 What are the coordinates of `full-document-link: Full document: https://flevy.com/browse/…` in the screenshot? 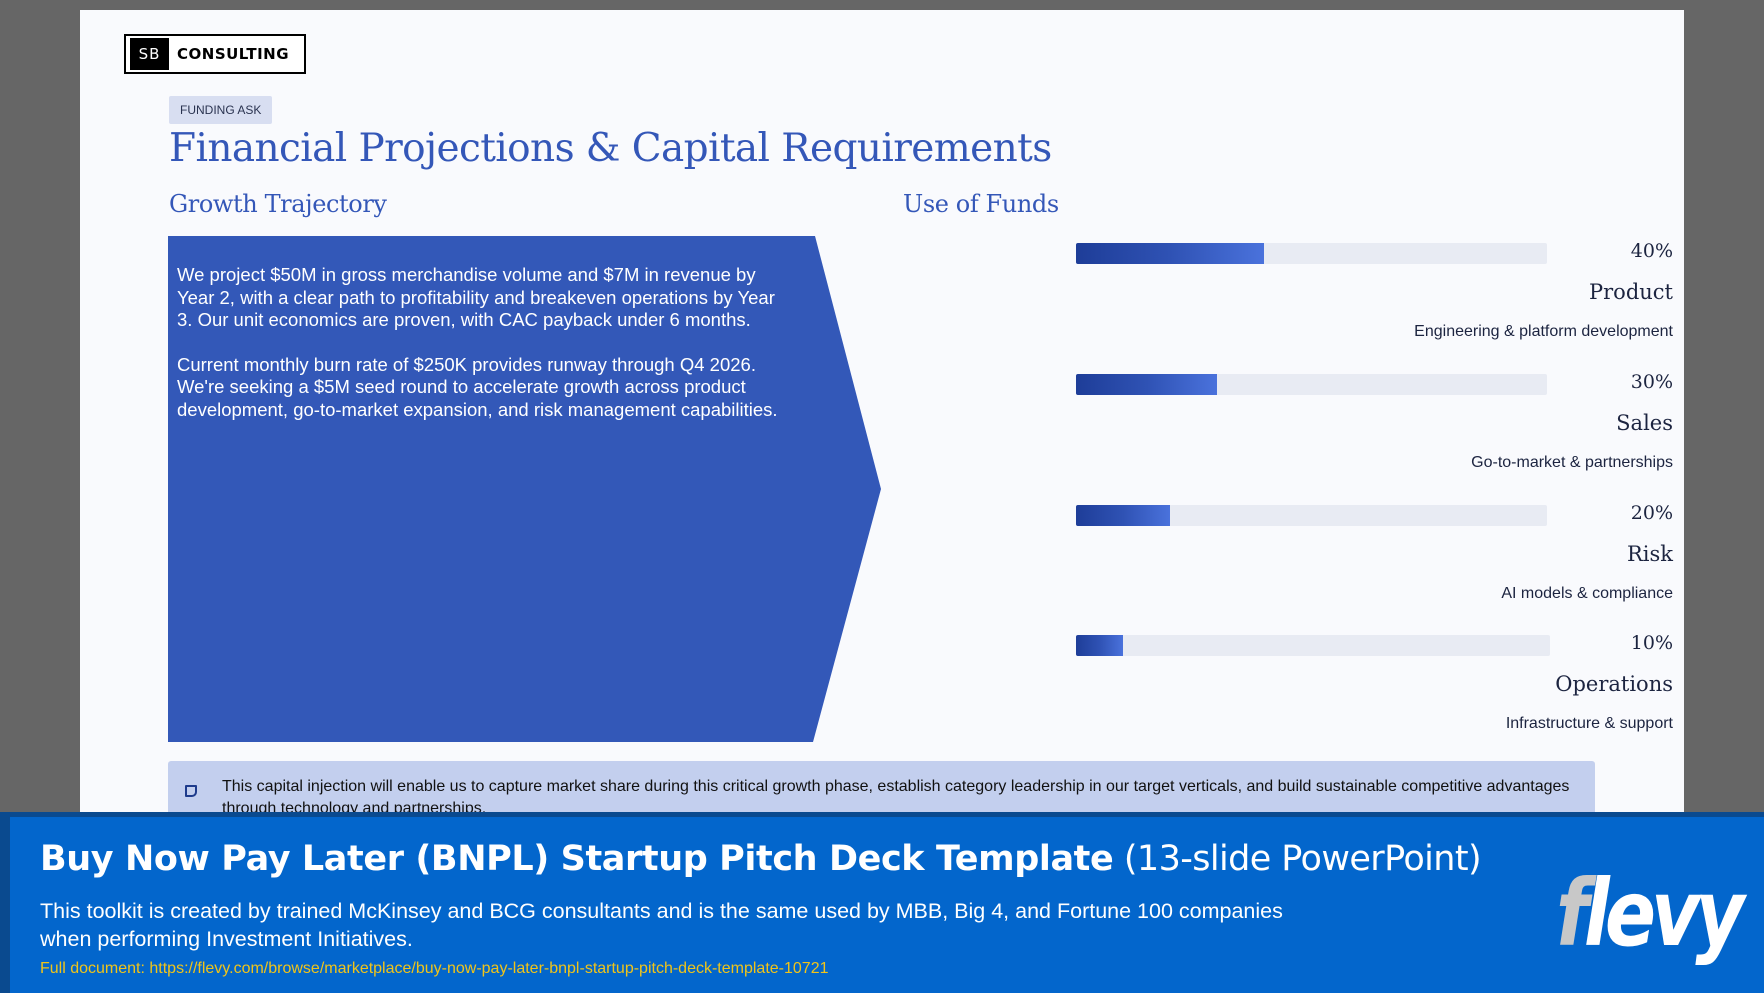 It's located at (434, 968).